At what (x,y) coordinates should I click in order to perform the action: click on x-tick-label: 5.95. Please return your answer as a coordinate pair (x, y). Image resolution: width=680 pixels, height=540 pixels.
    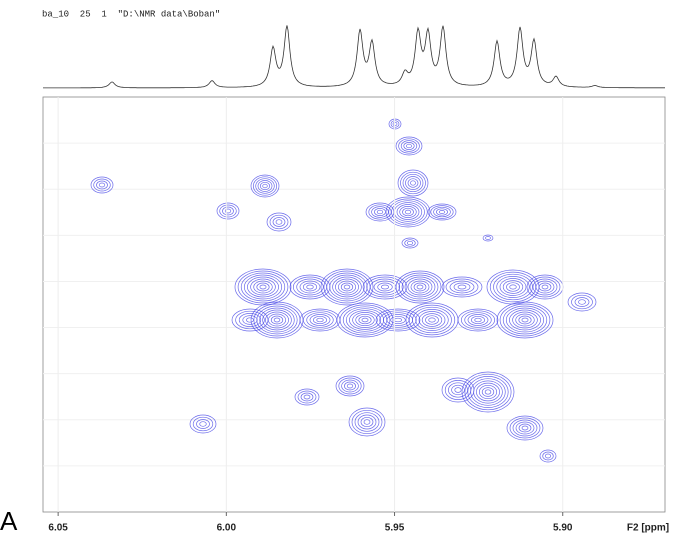
    Looking at the image, I should click on (395, 528).